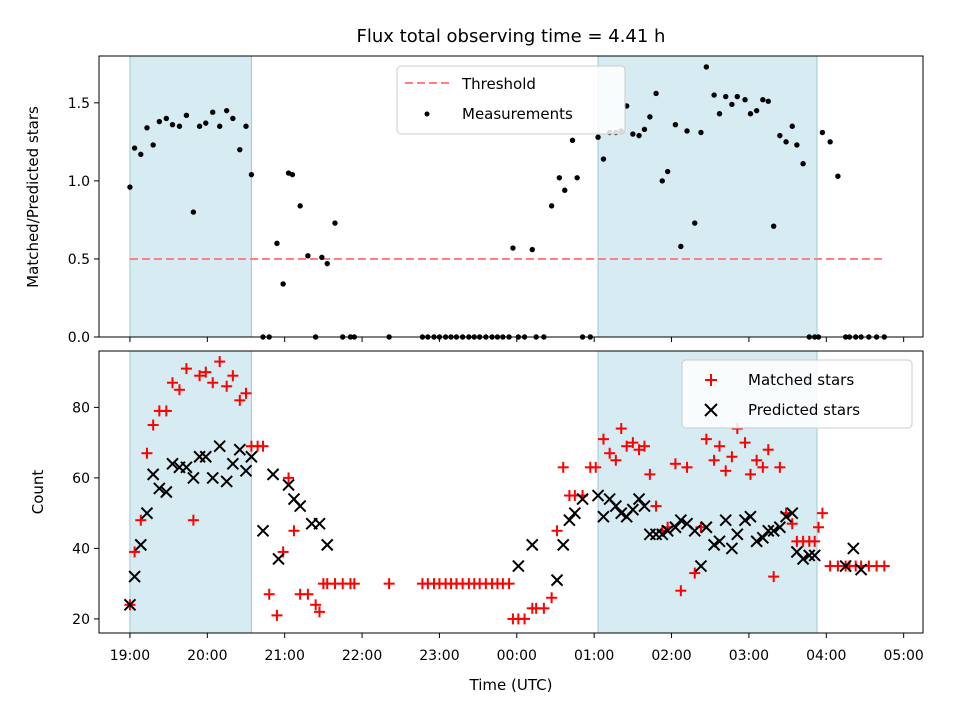 The width and height of the screenshot is (960, 720). Describe the element at coordinates (711, 410) in the screenshot. I see `legend-predicted-swatch` at that location.